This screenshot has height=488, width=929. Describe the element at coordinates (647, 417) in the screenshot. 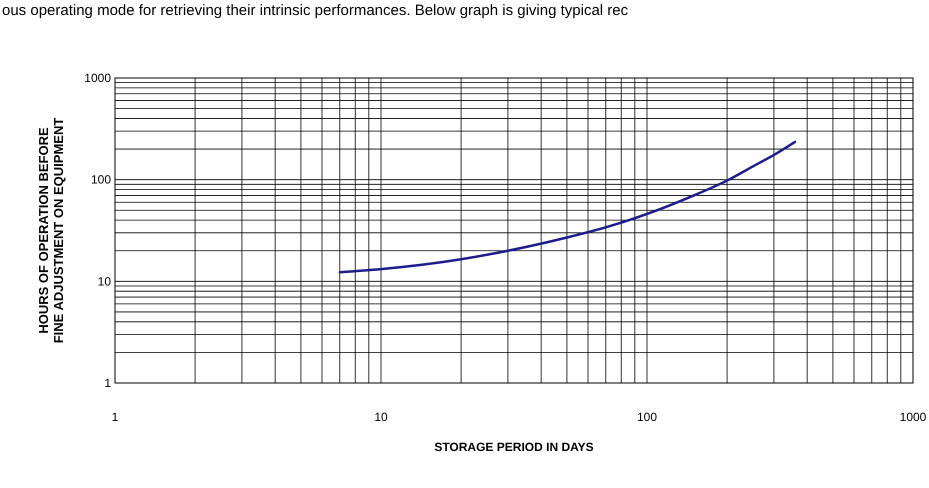

I see `x-tick-label: 100` at that location.